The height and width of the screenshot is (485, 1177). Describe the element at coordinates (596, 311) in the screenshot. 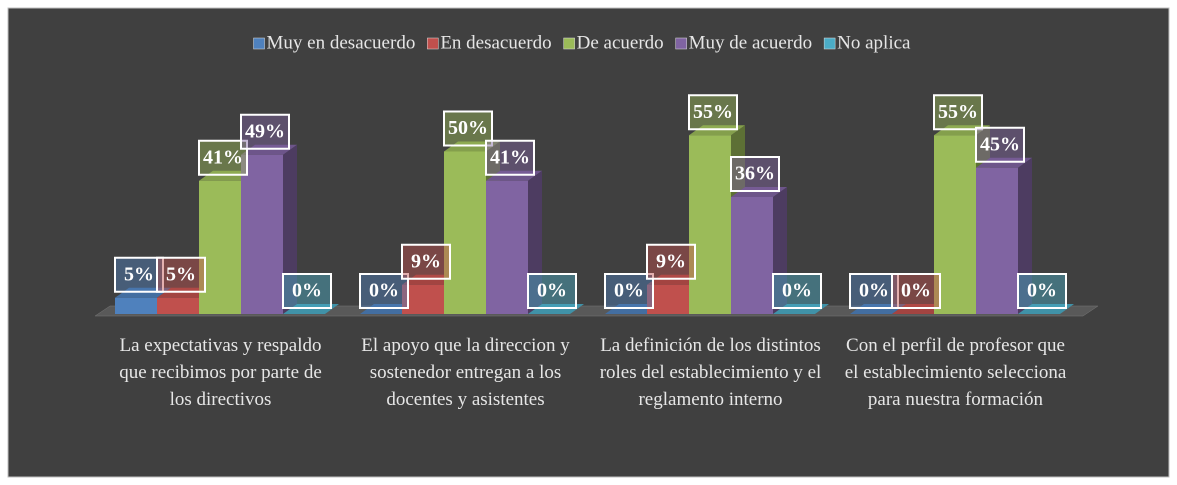

I see `floor` at that location.